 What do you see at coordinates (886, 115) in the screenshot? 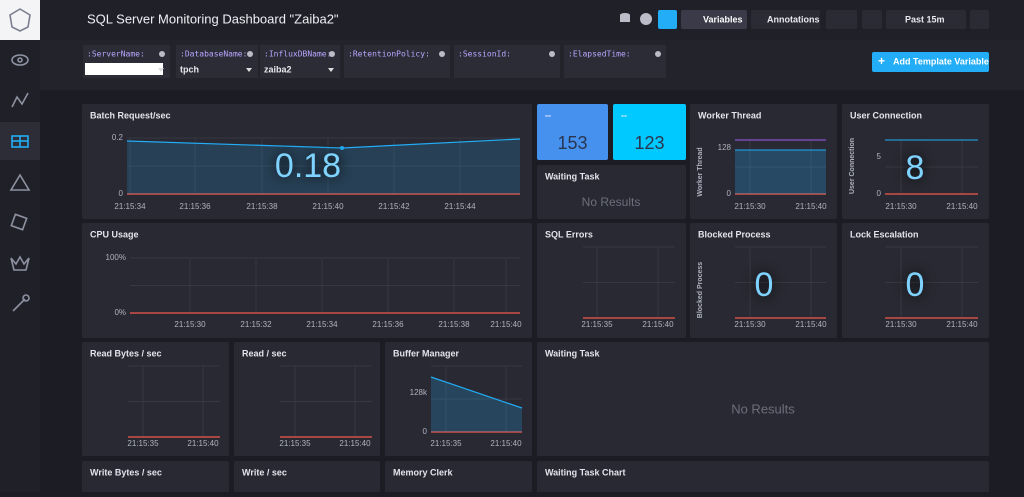
I see `cell-title: User Connection` at bounding box center [886, 115].